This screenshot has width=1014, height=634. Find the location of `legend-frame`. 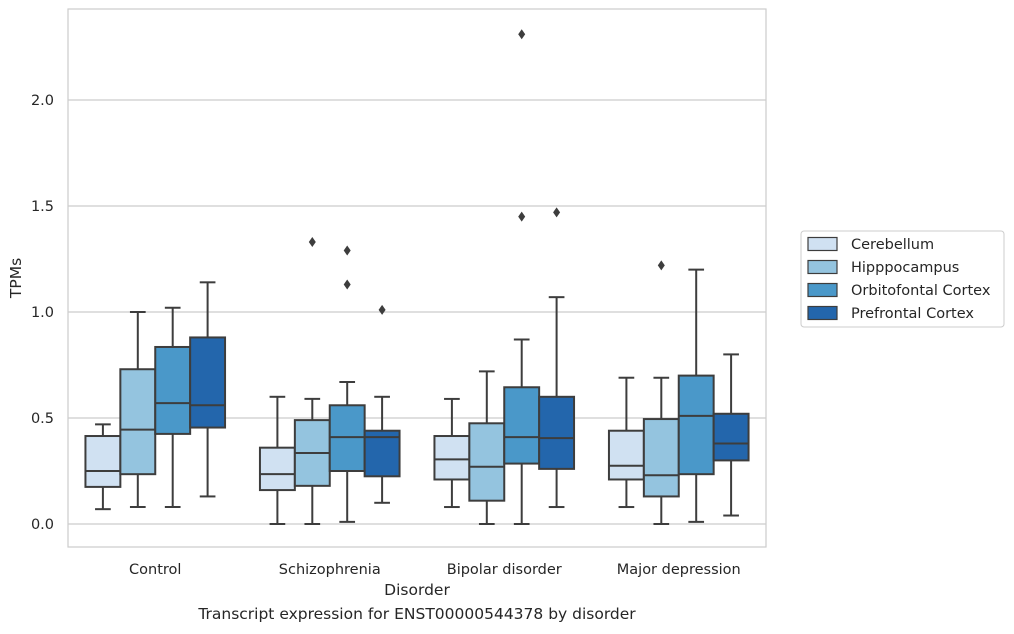

legend-frame is located at coordinates (902, 279).